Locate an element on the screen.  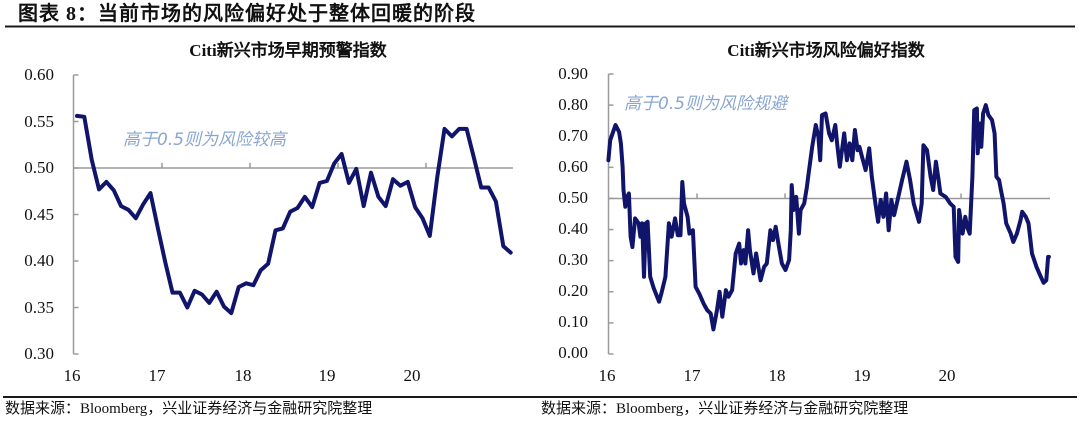
threshold-annotation: 高于0.5则为风险规避 is located at coordinates (706, 104).